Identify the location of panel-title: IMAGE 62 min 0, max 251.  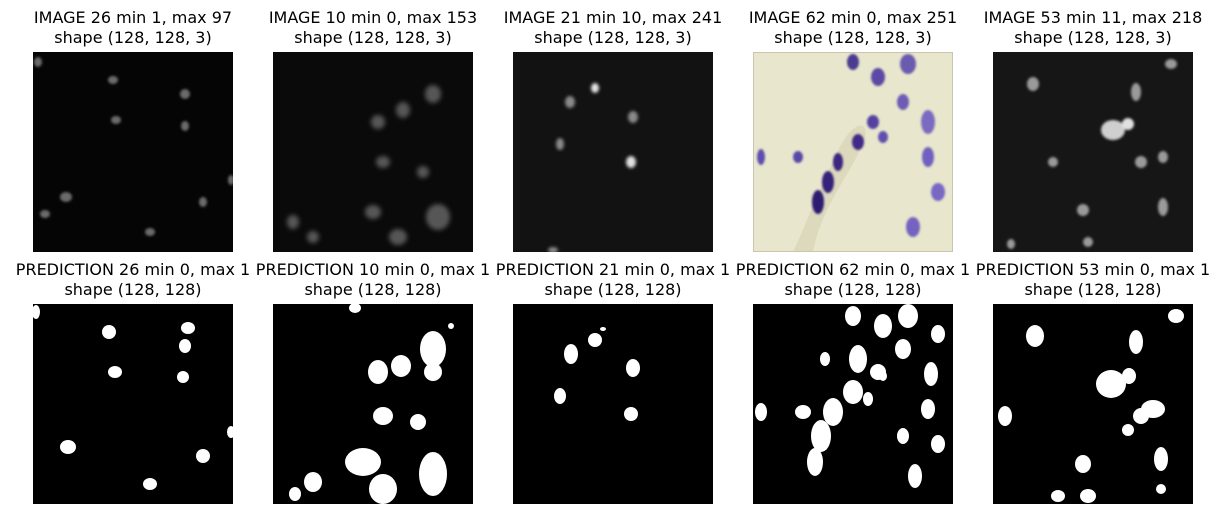
(853, 17).